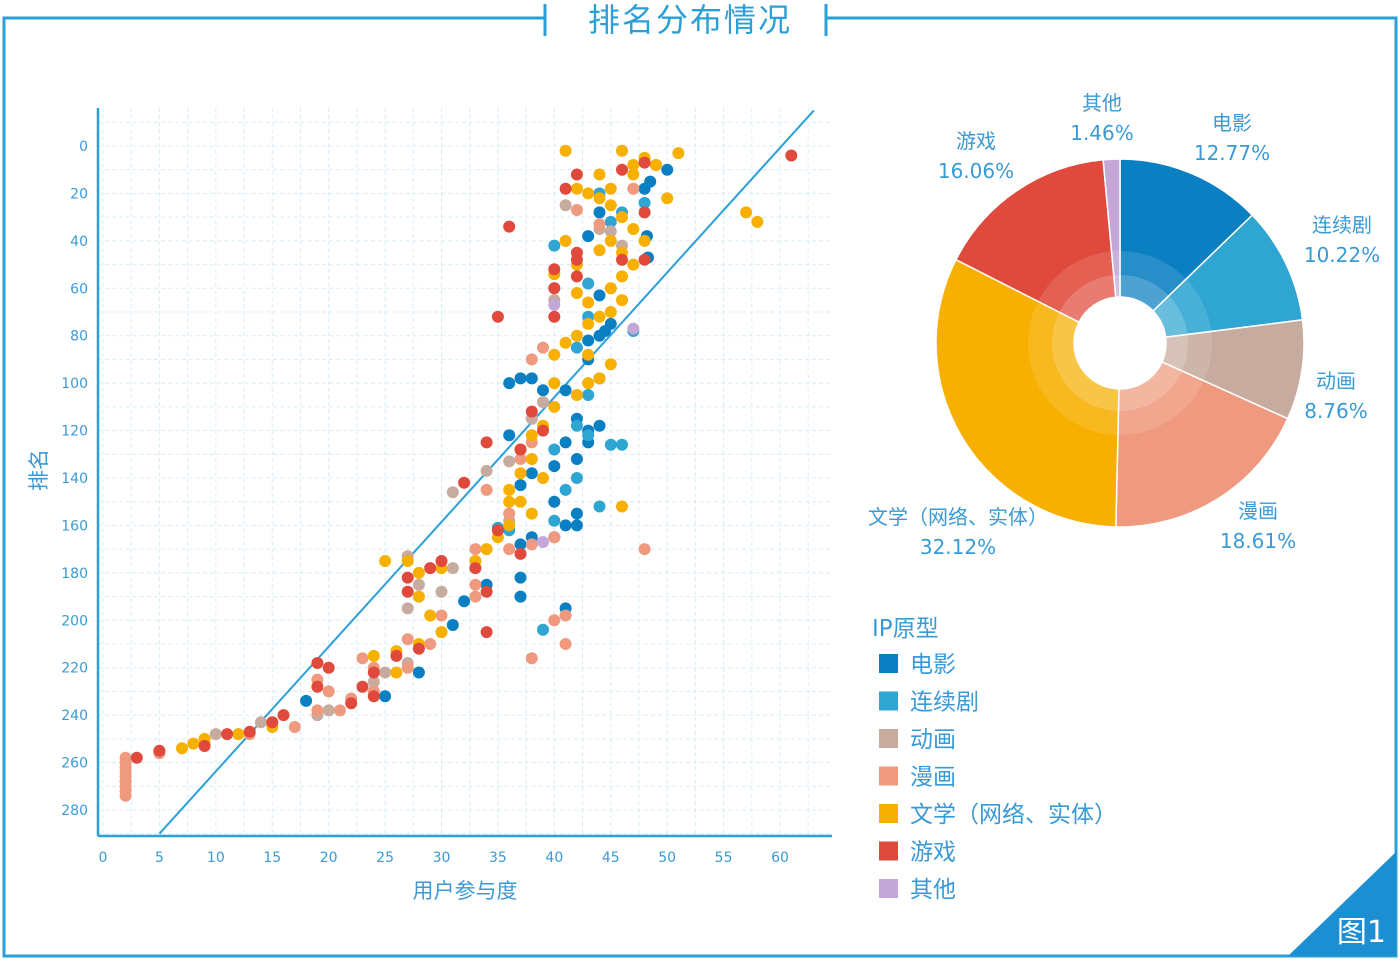 This screenshot has width=1400, height=962. Describe the element at coordinates (1232, 123) in the screenshot. I see `pie-label-name: 电影` at that location.